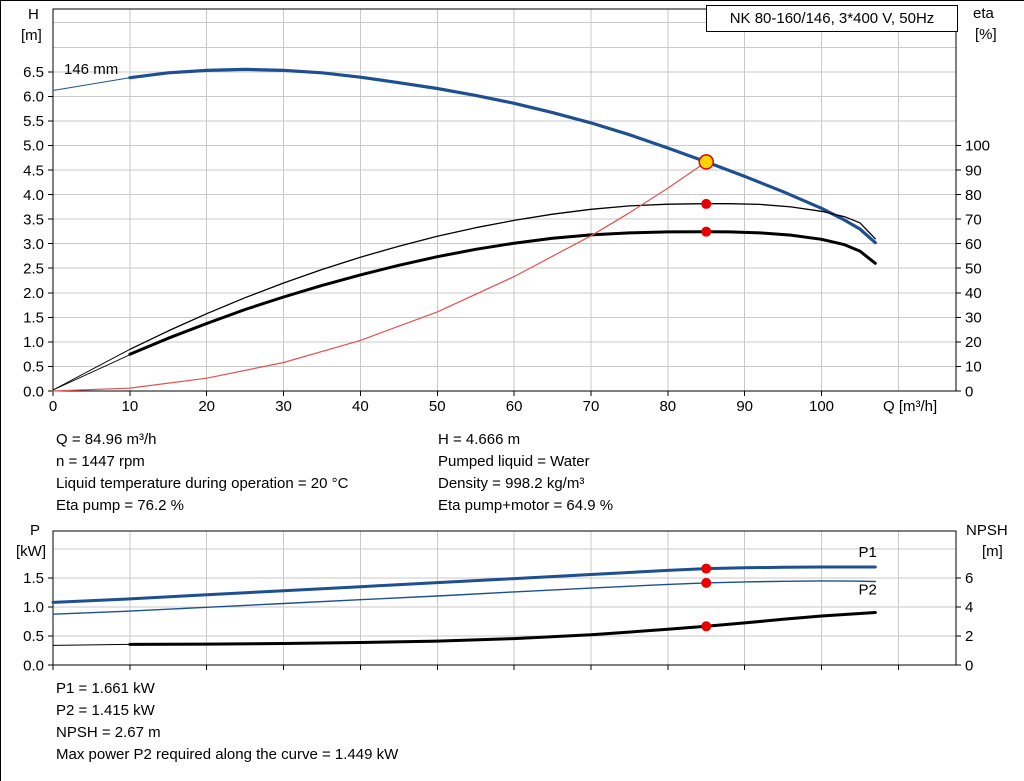 Image resolution: width=1024 pixels, height=781 pixels. Describe the element at coordinates (969, 578) in the screenshot. I see `svg-text: 6` at that location.